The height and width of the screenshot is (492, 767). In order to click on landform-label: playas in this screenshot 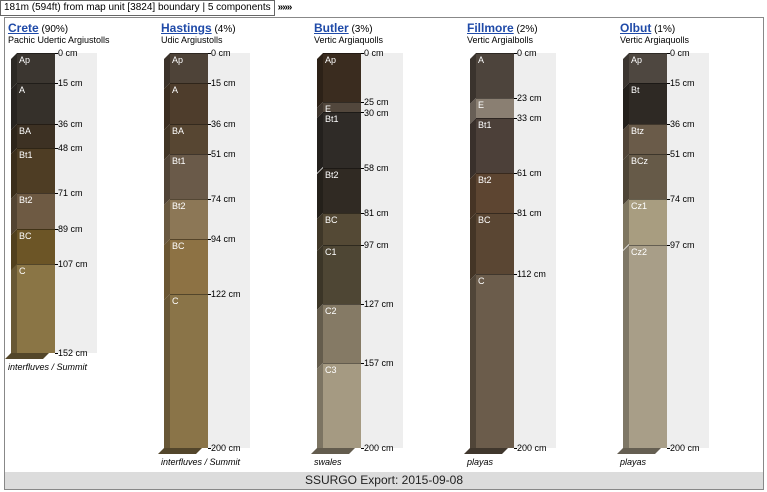, I will do `click(480, 462)`.